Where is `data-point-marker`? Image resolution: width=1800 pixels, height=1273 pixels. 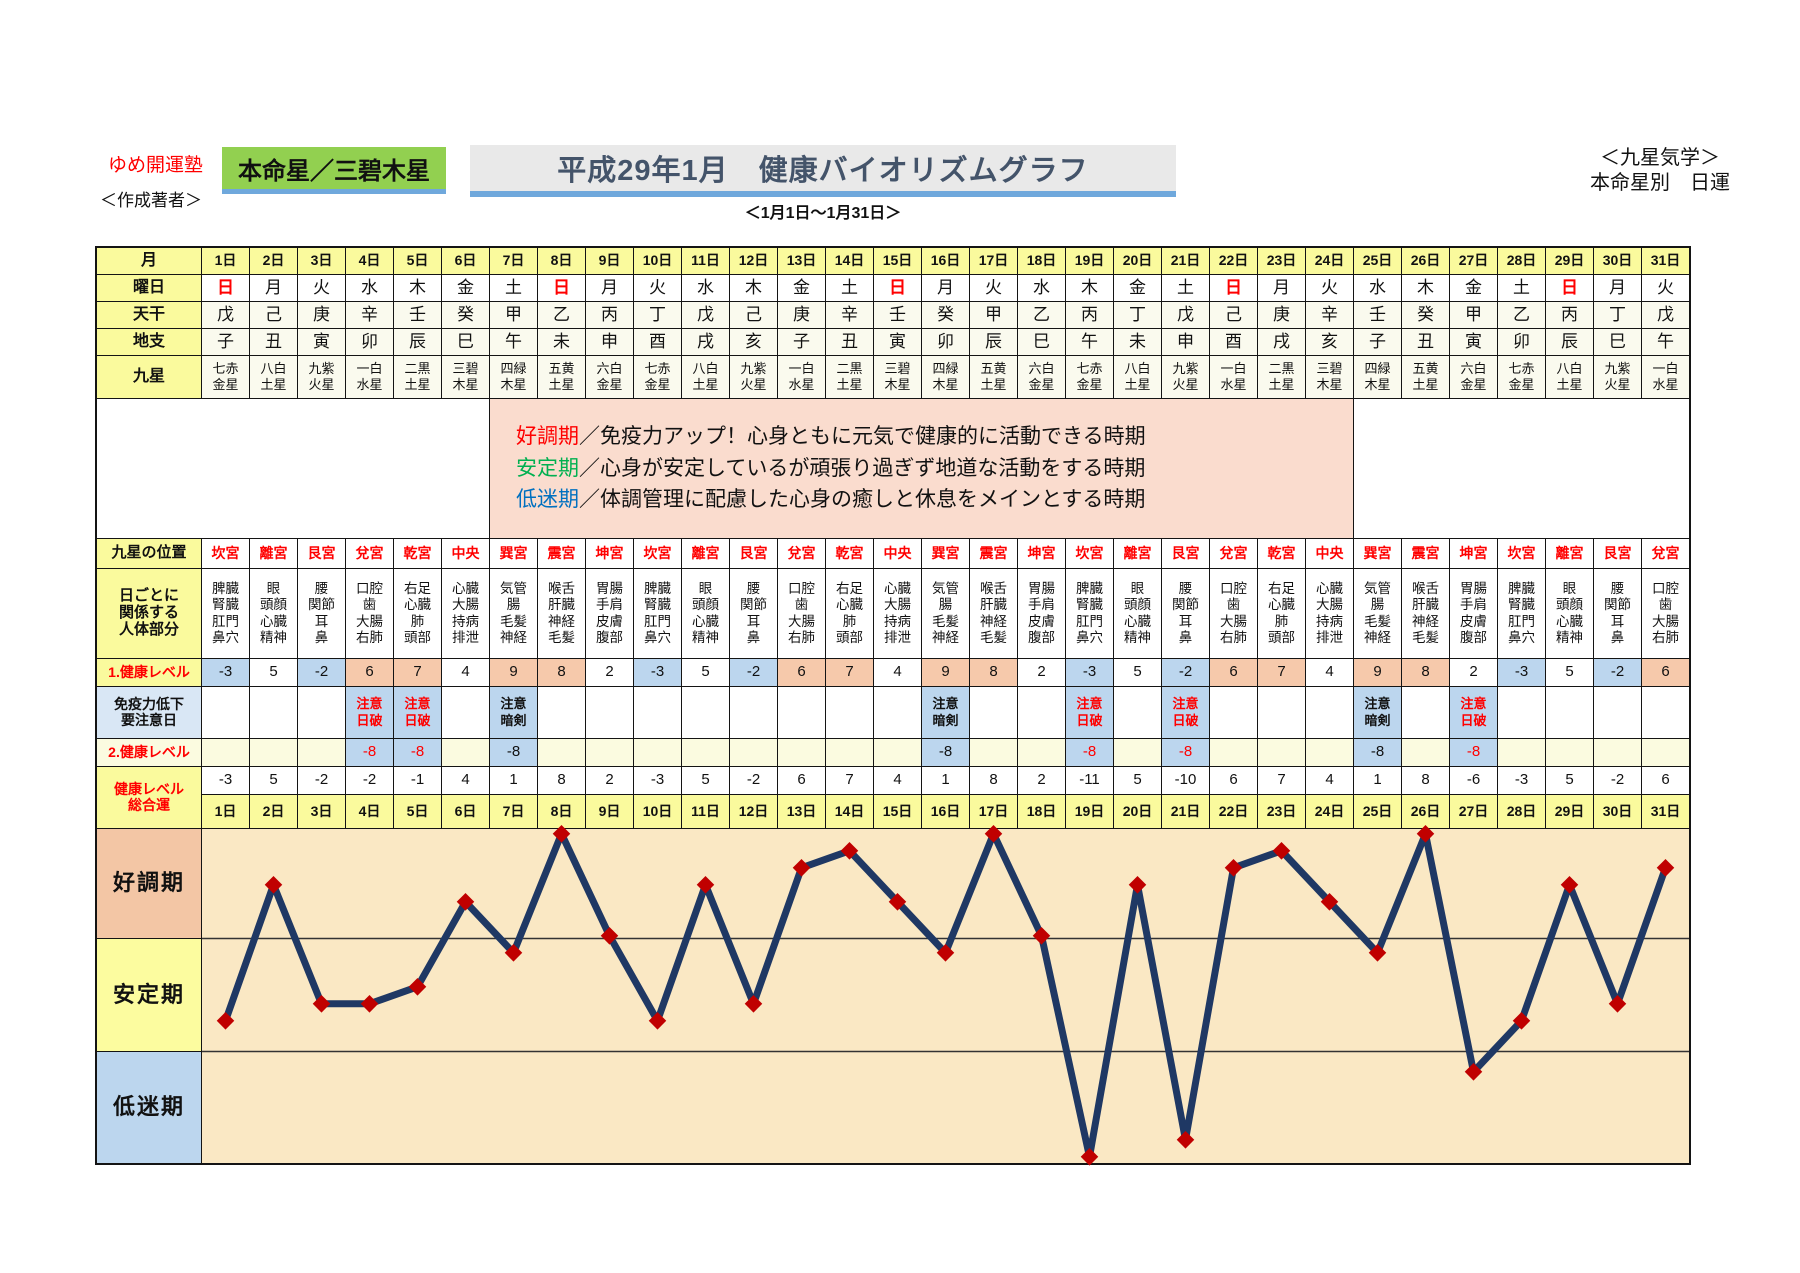 data-point-marker is located at coordinates (1185, 1140).